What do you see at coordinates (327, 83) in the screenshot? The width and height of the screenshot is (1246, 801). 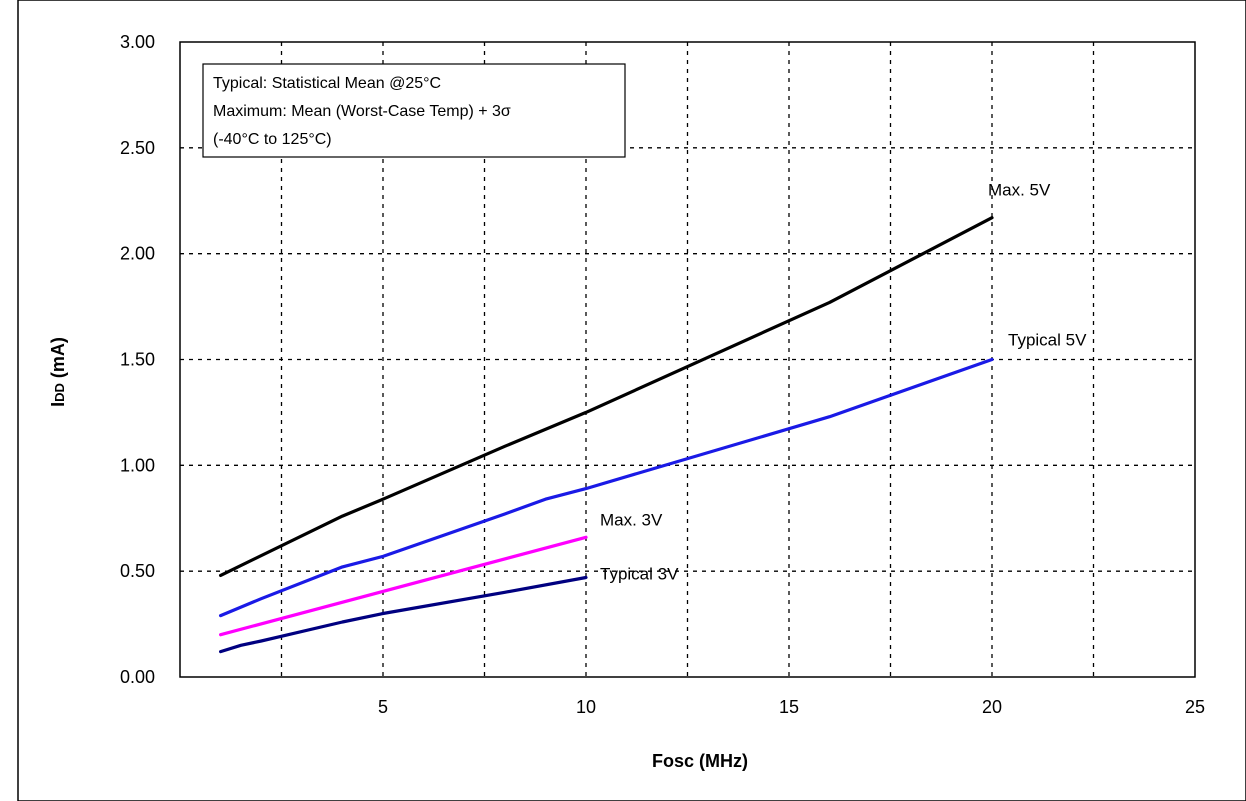 I see `legend-line-1: Typical: Statistical Mean @25°C` at bounding box center [327, 83].